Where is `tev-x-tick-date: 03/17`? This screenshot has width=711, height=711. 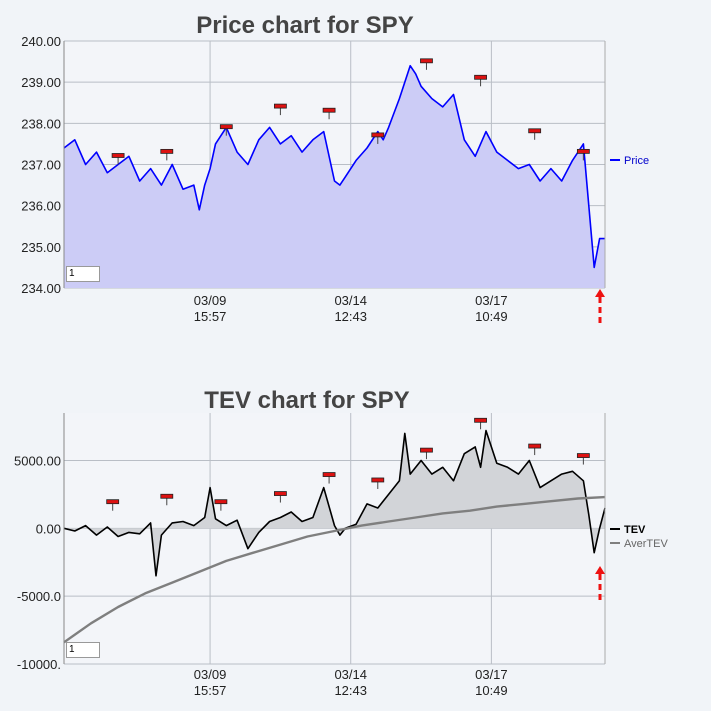
tev-x-tick-date: 03/17 is located at coordinates (491, 674).